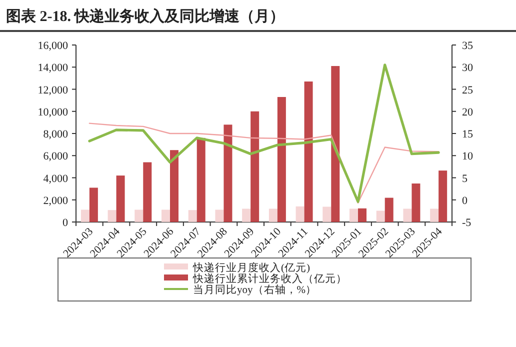  What do you see at coordinates (269, 278) in the screenshot?
I see `legend-label: 快递行业累计业务收入（亿元）` at bounding box center [269, 278].